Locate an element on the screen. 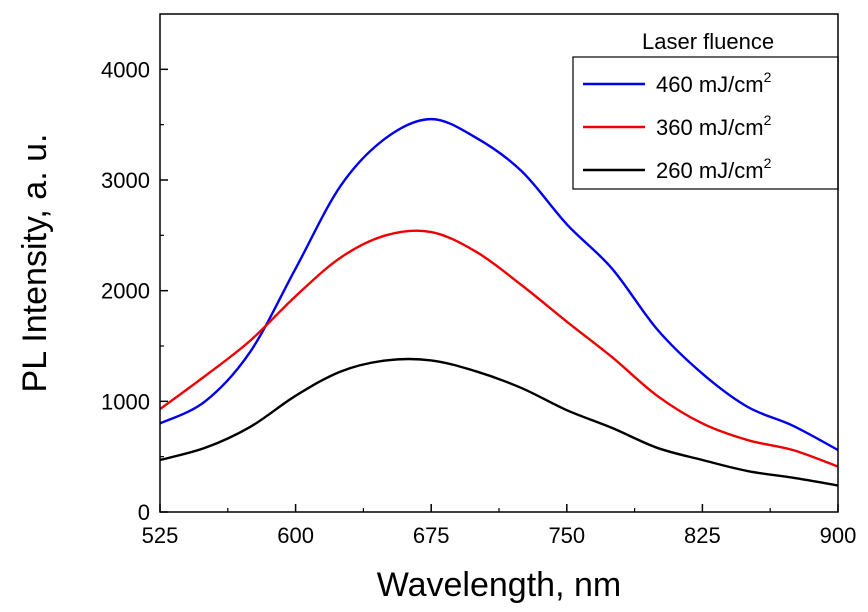 The height and width of the screenshot is (612, 868). x-tick-label: 900 is located at coordinates (838, 535).